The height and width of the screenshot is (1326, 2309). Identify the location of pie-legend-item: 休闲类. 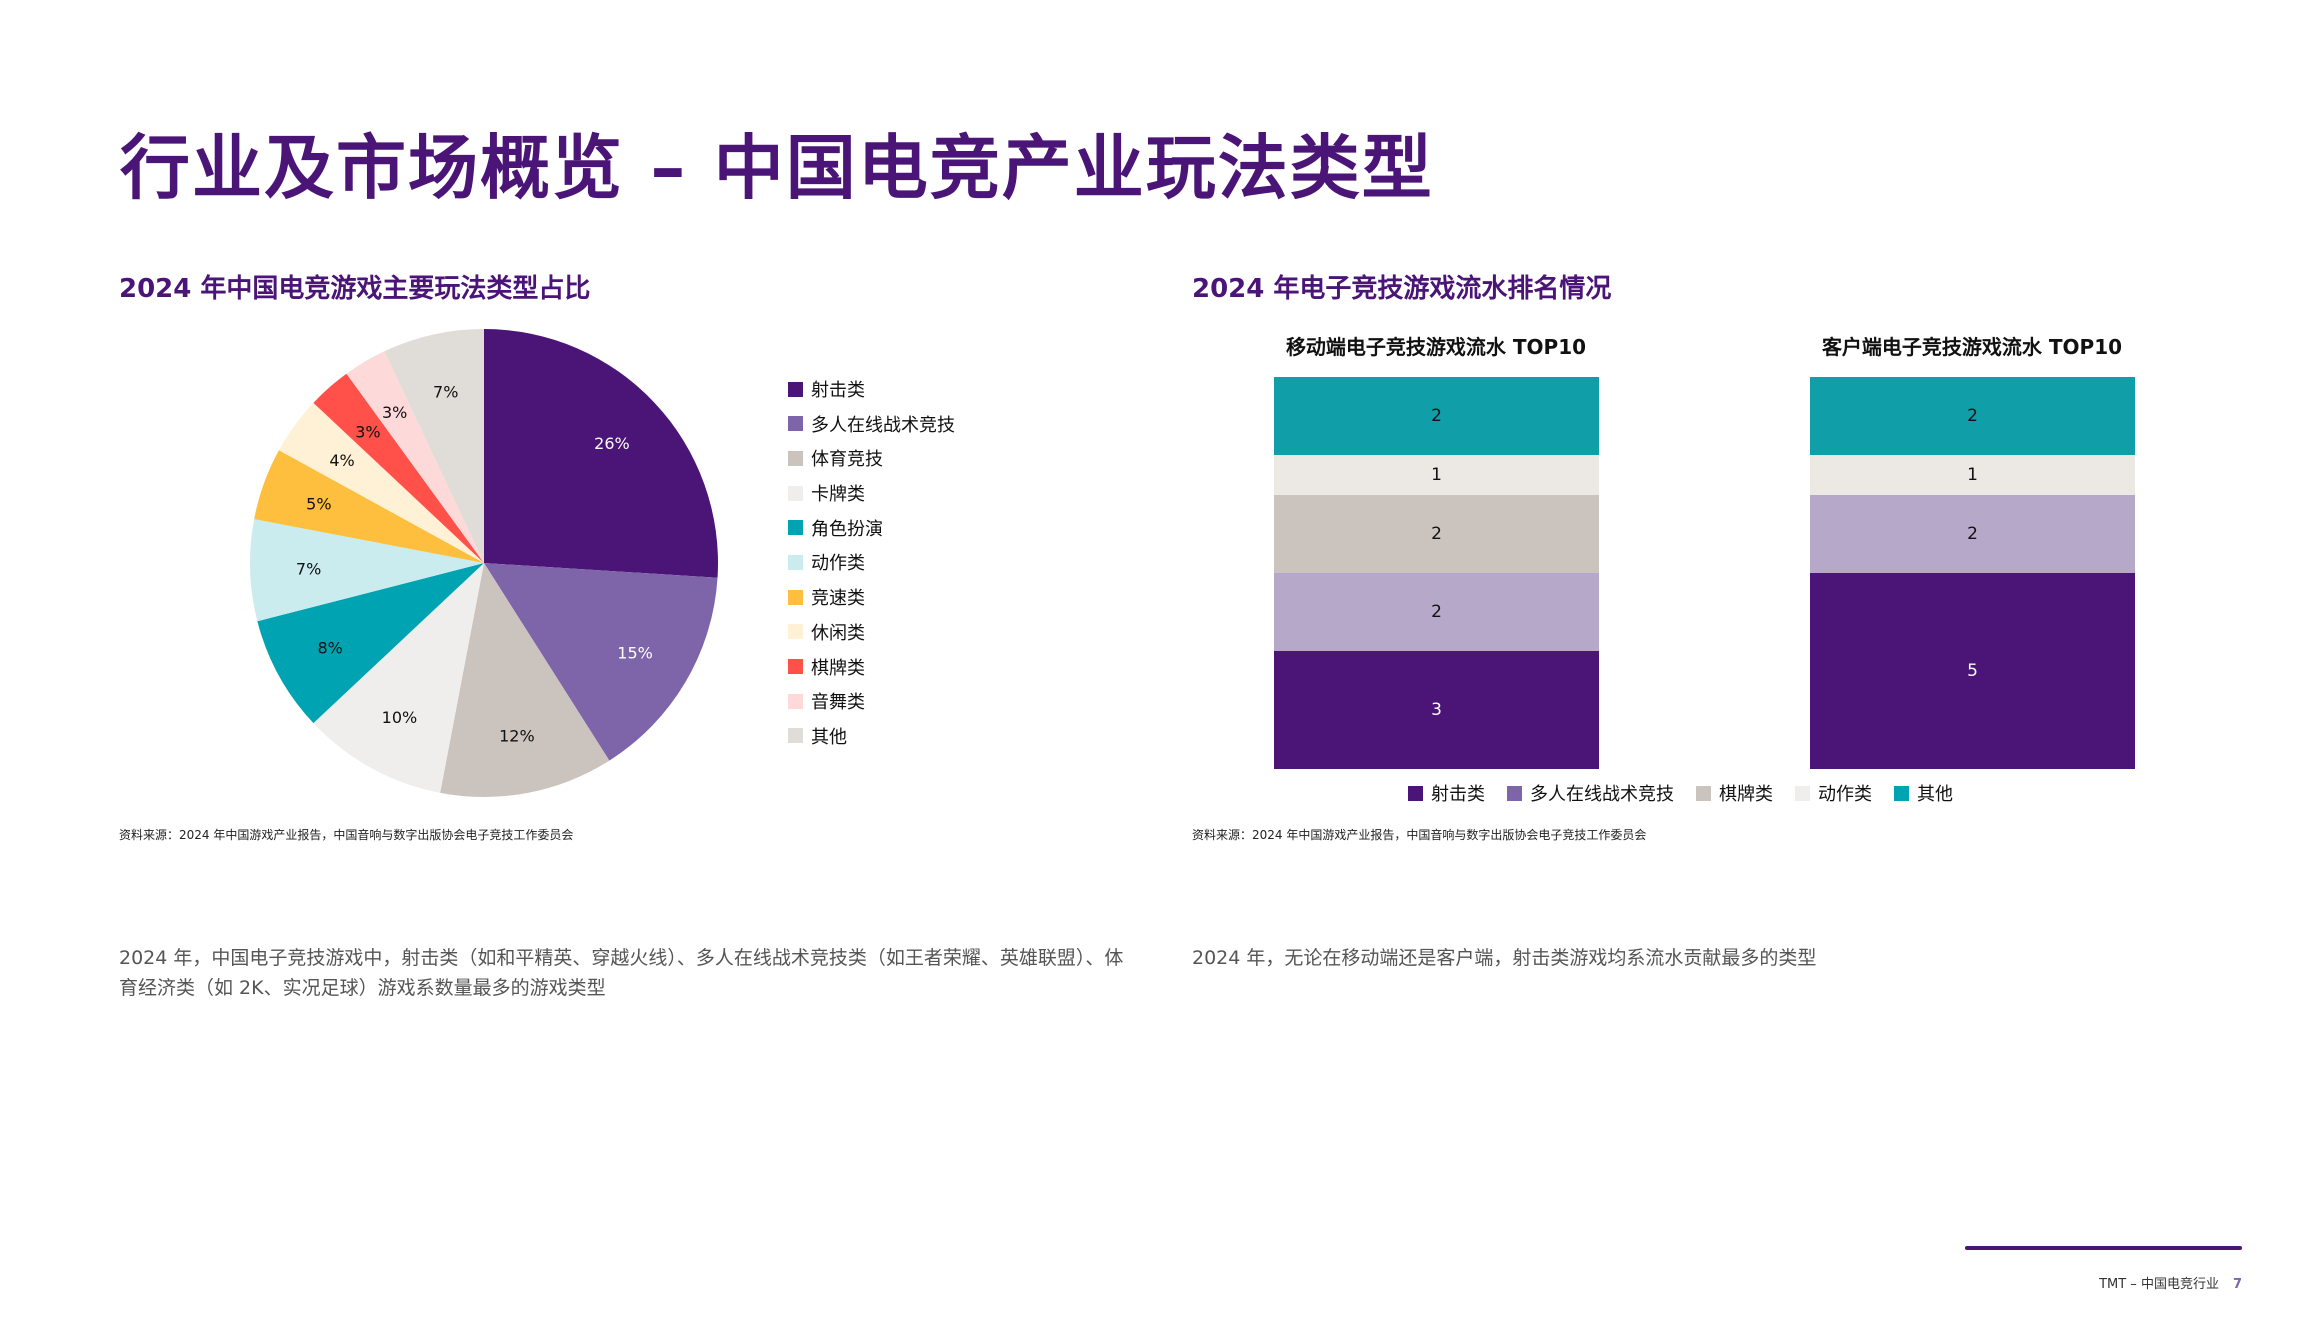
(871, 632).